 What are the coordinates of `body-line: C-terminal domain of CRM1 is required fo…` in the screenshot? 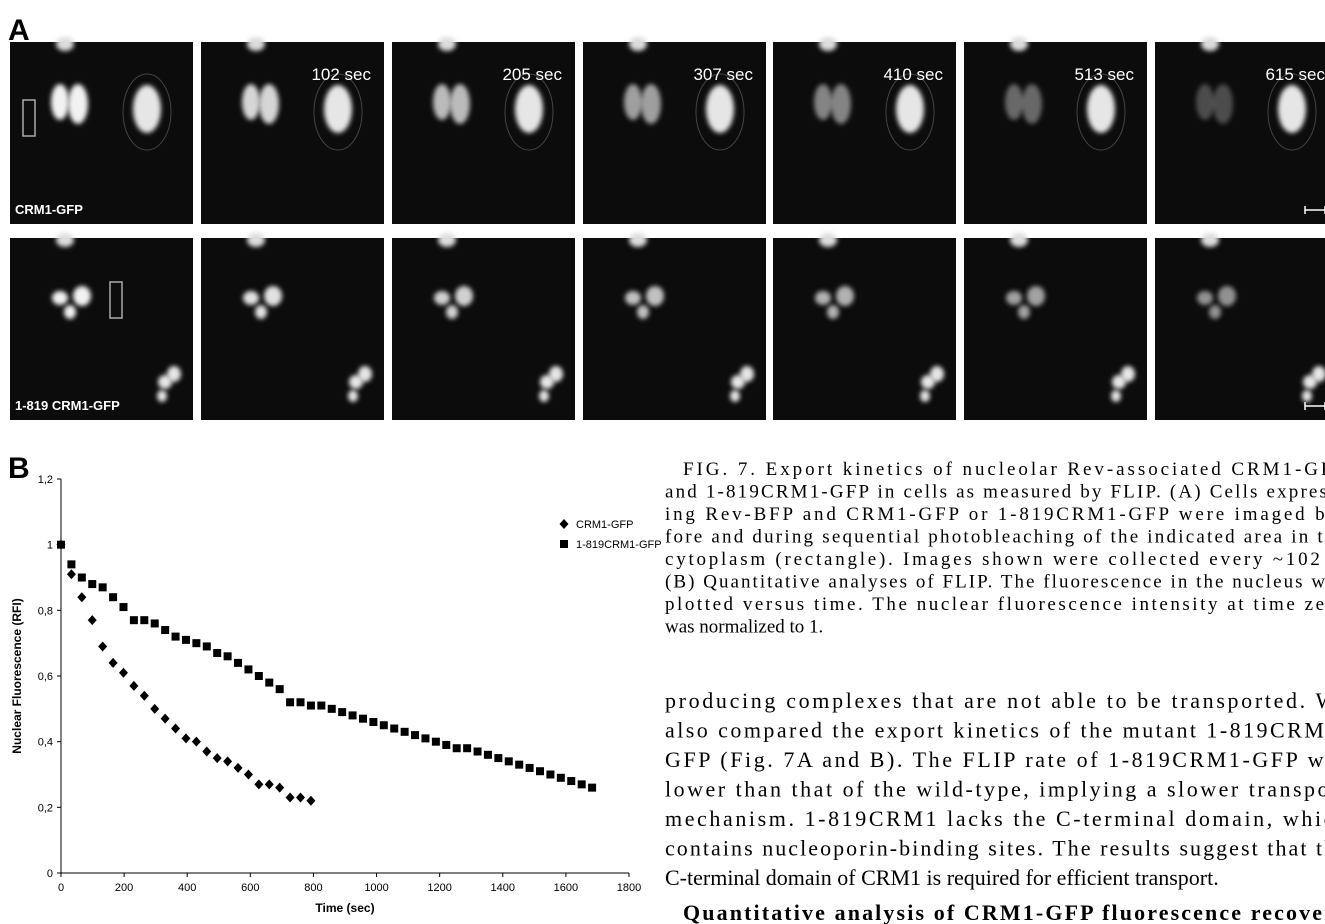 It's located at (942, 877).